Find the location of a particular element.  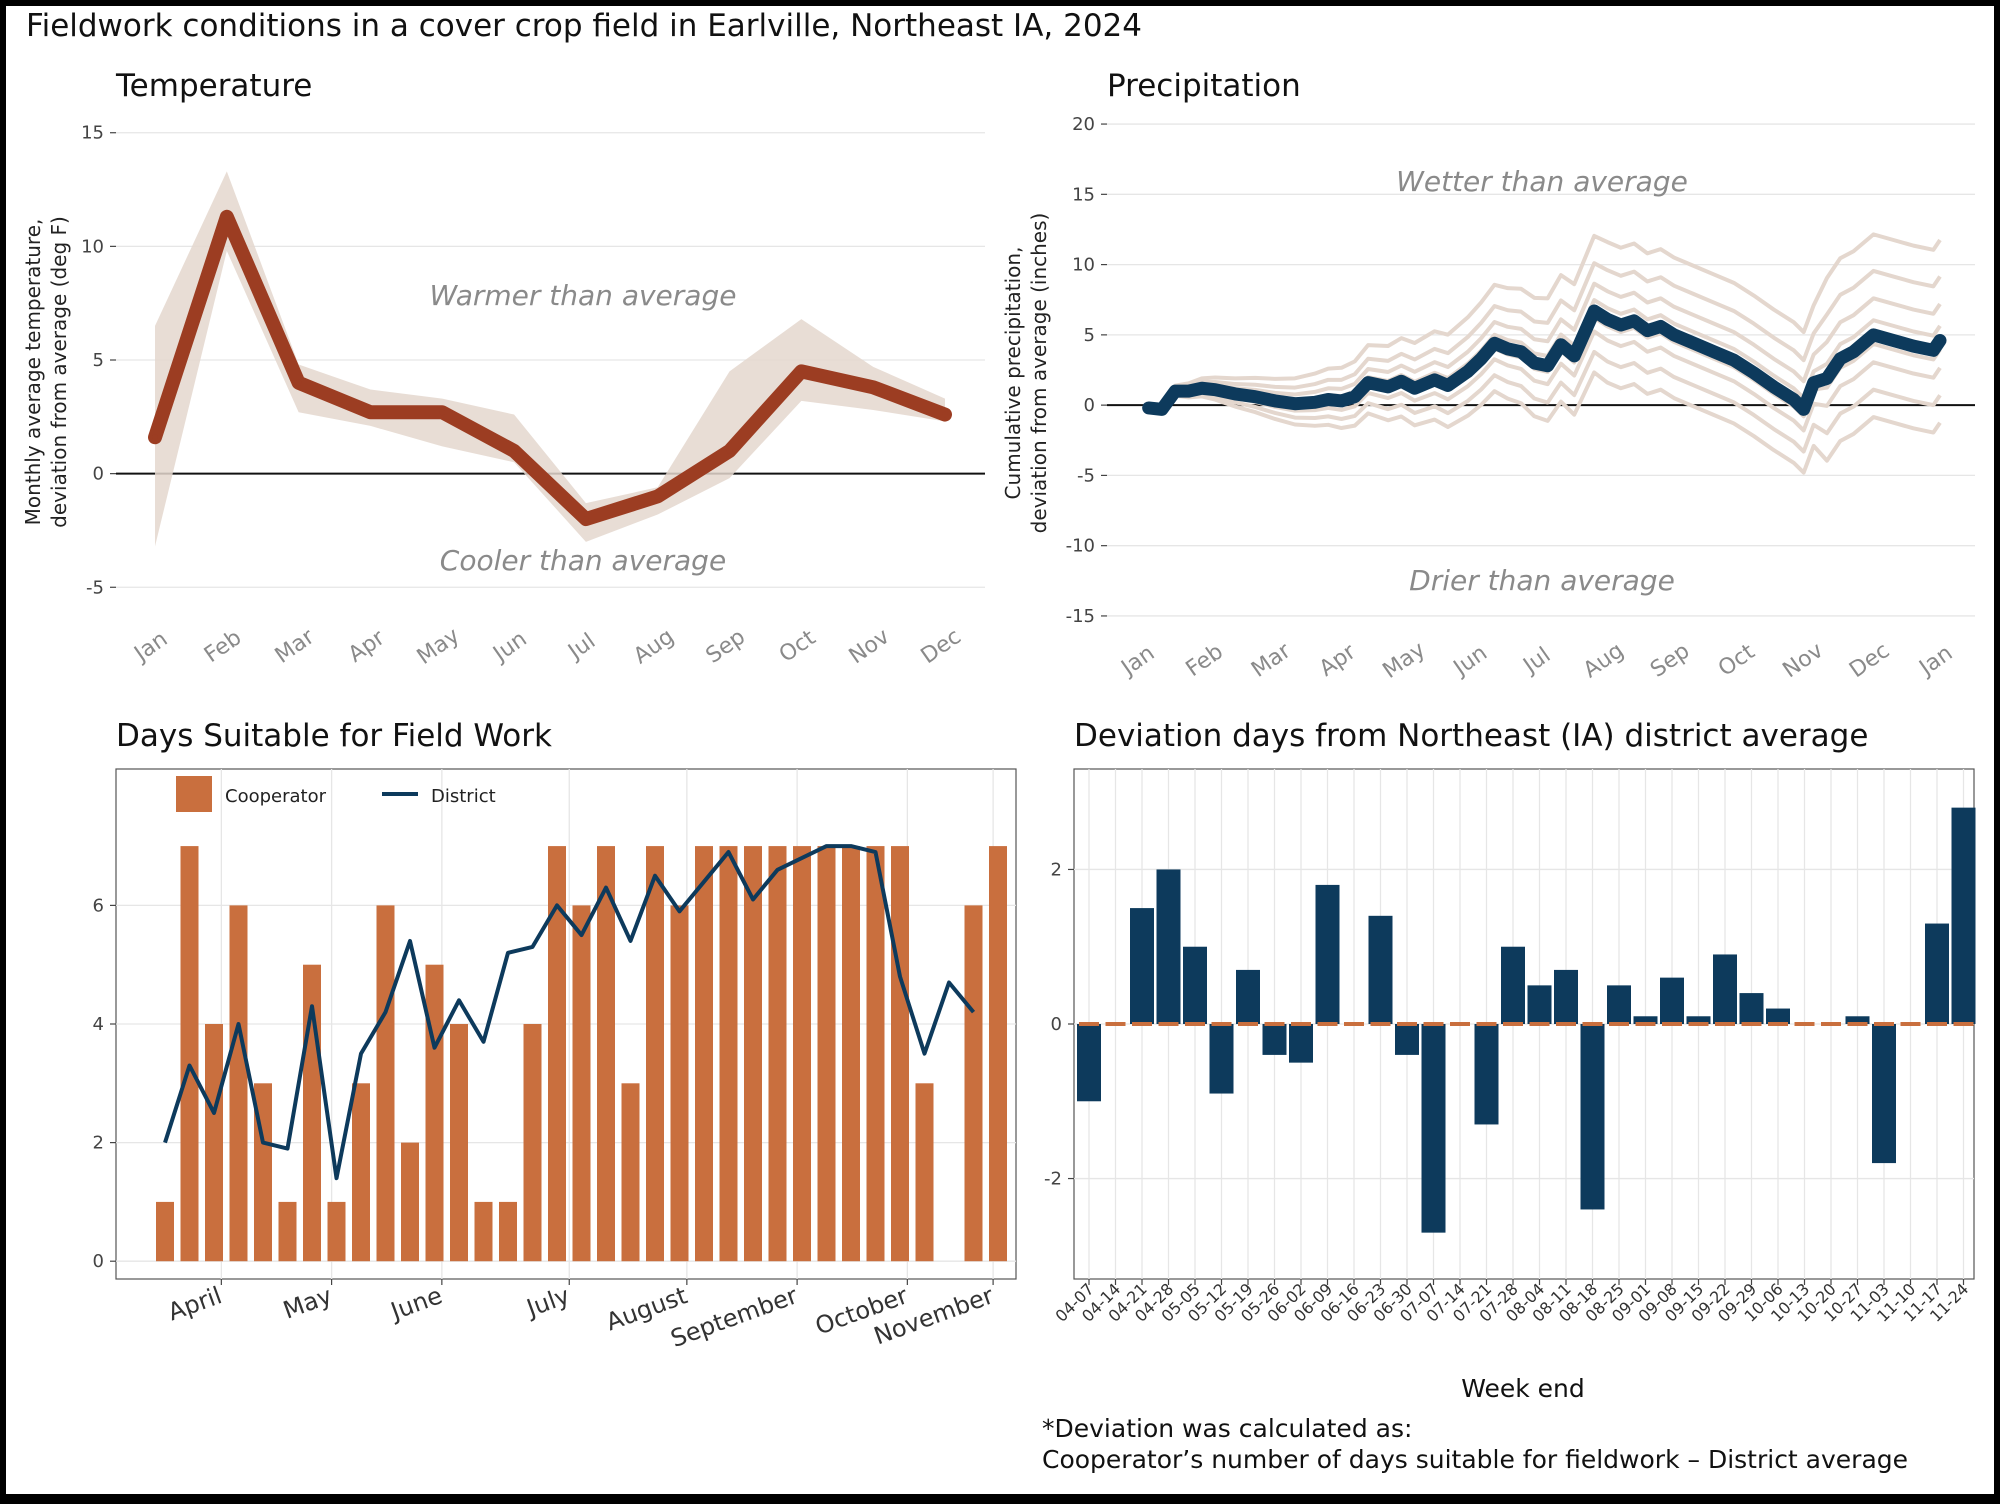

deviation-x-label: Week end is located at coordinates (1523, 1388).